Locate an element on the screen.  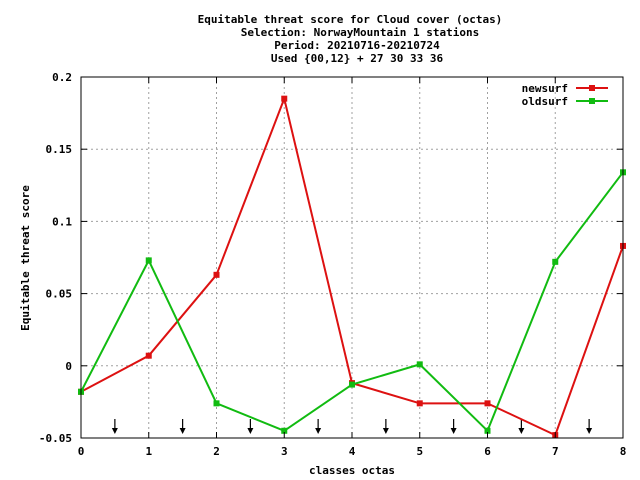
x-tick-label: 5 is located at coordinates (419, 451).